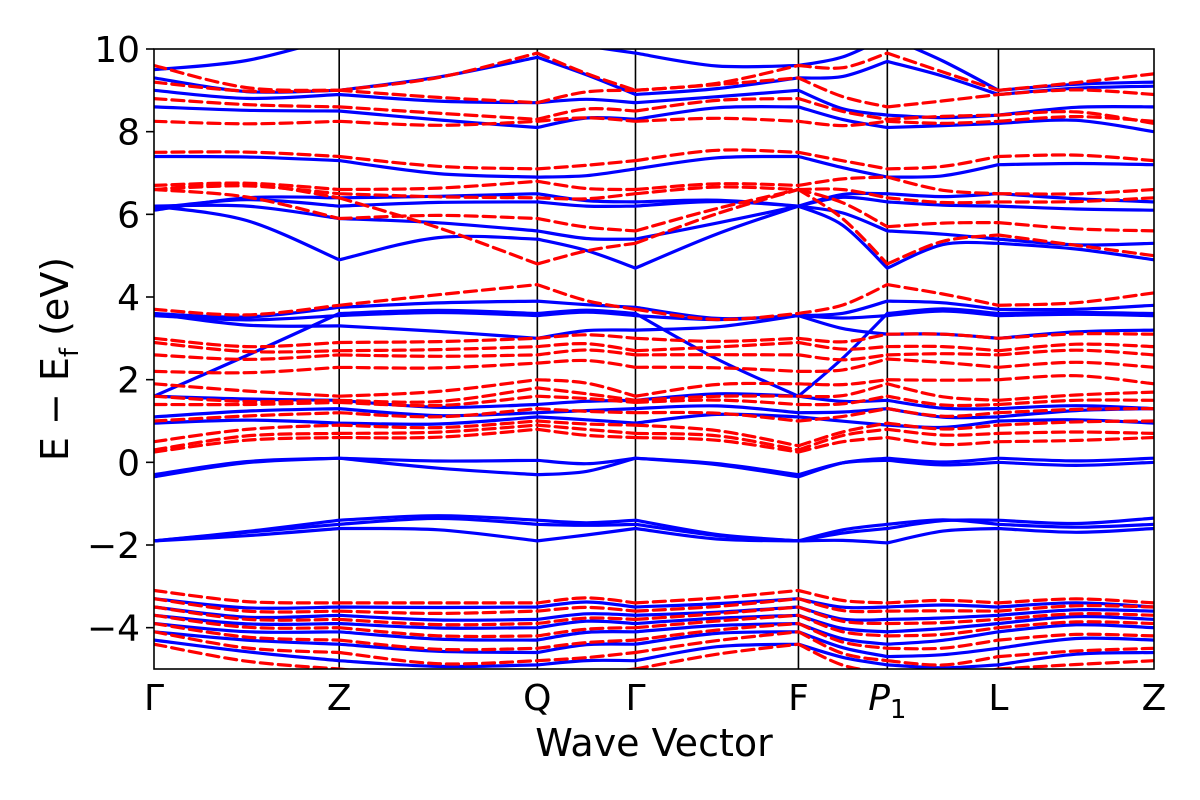  I want to click on x-tick-label-subscript: 1, so click(898, 710).